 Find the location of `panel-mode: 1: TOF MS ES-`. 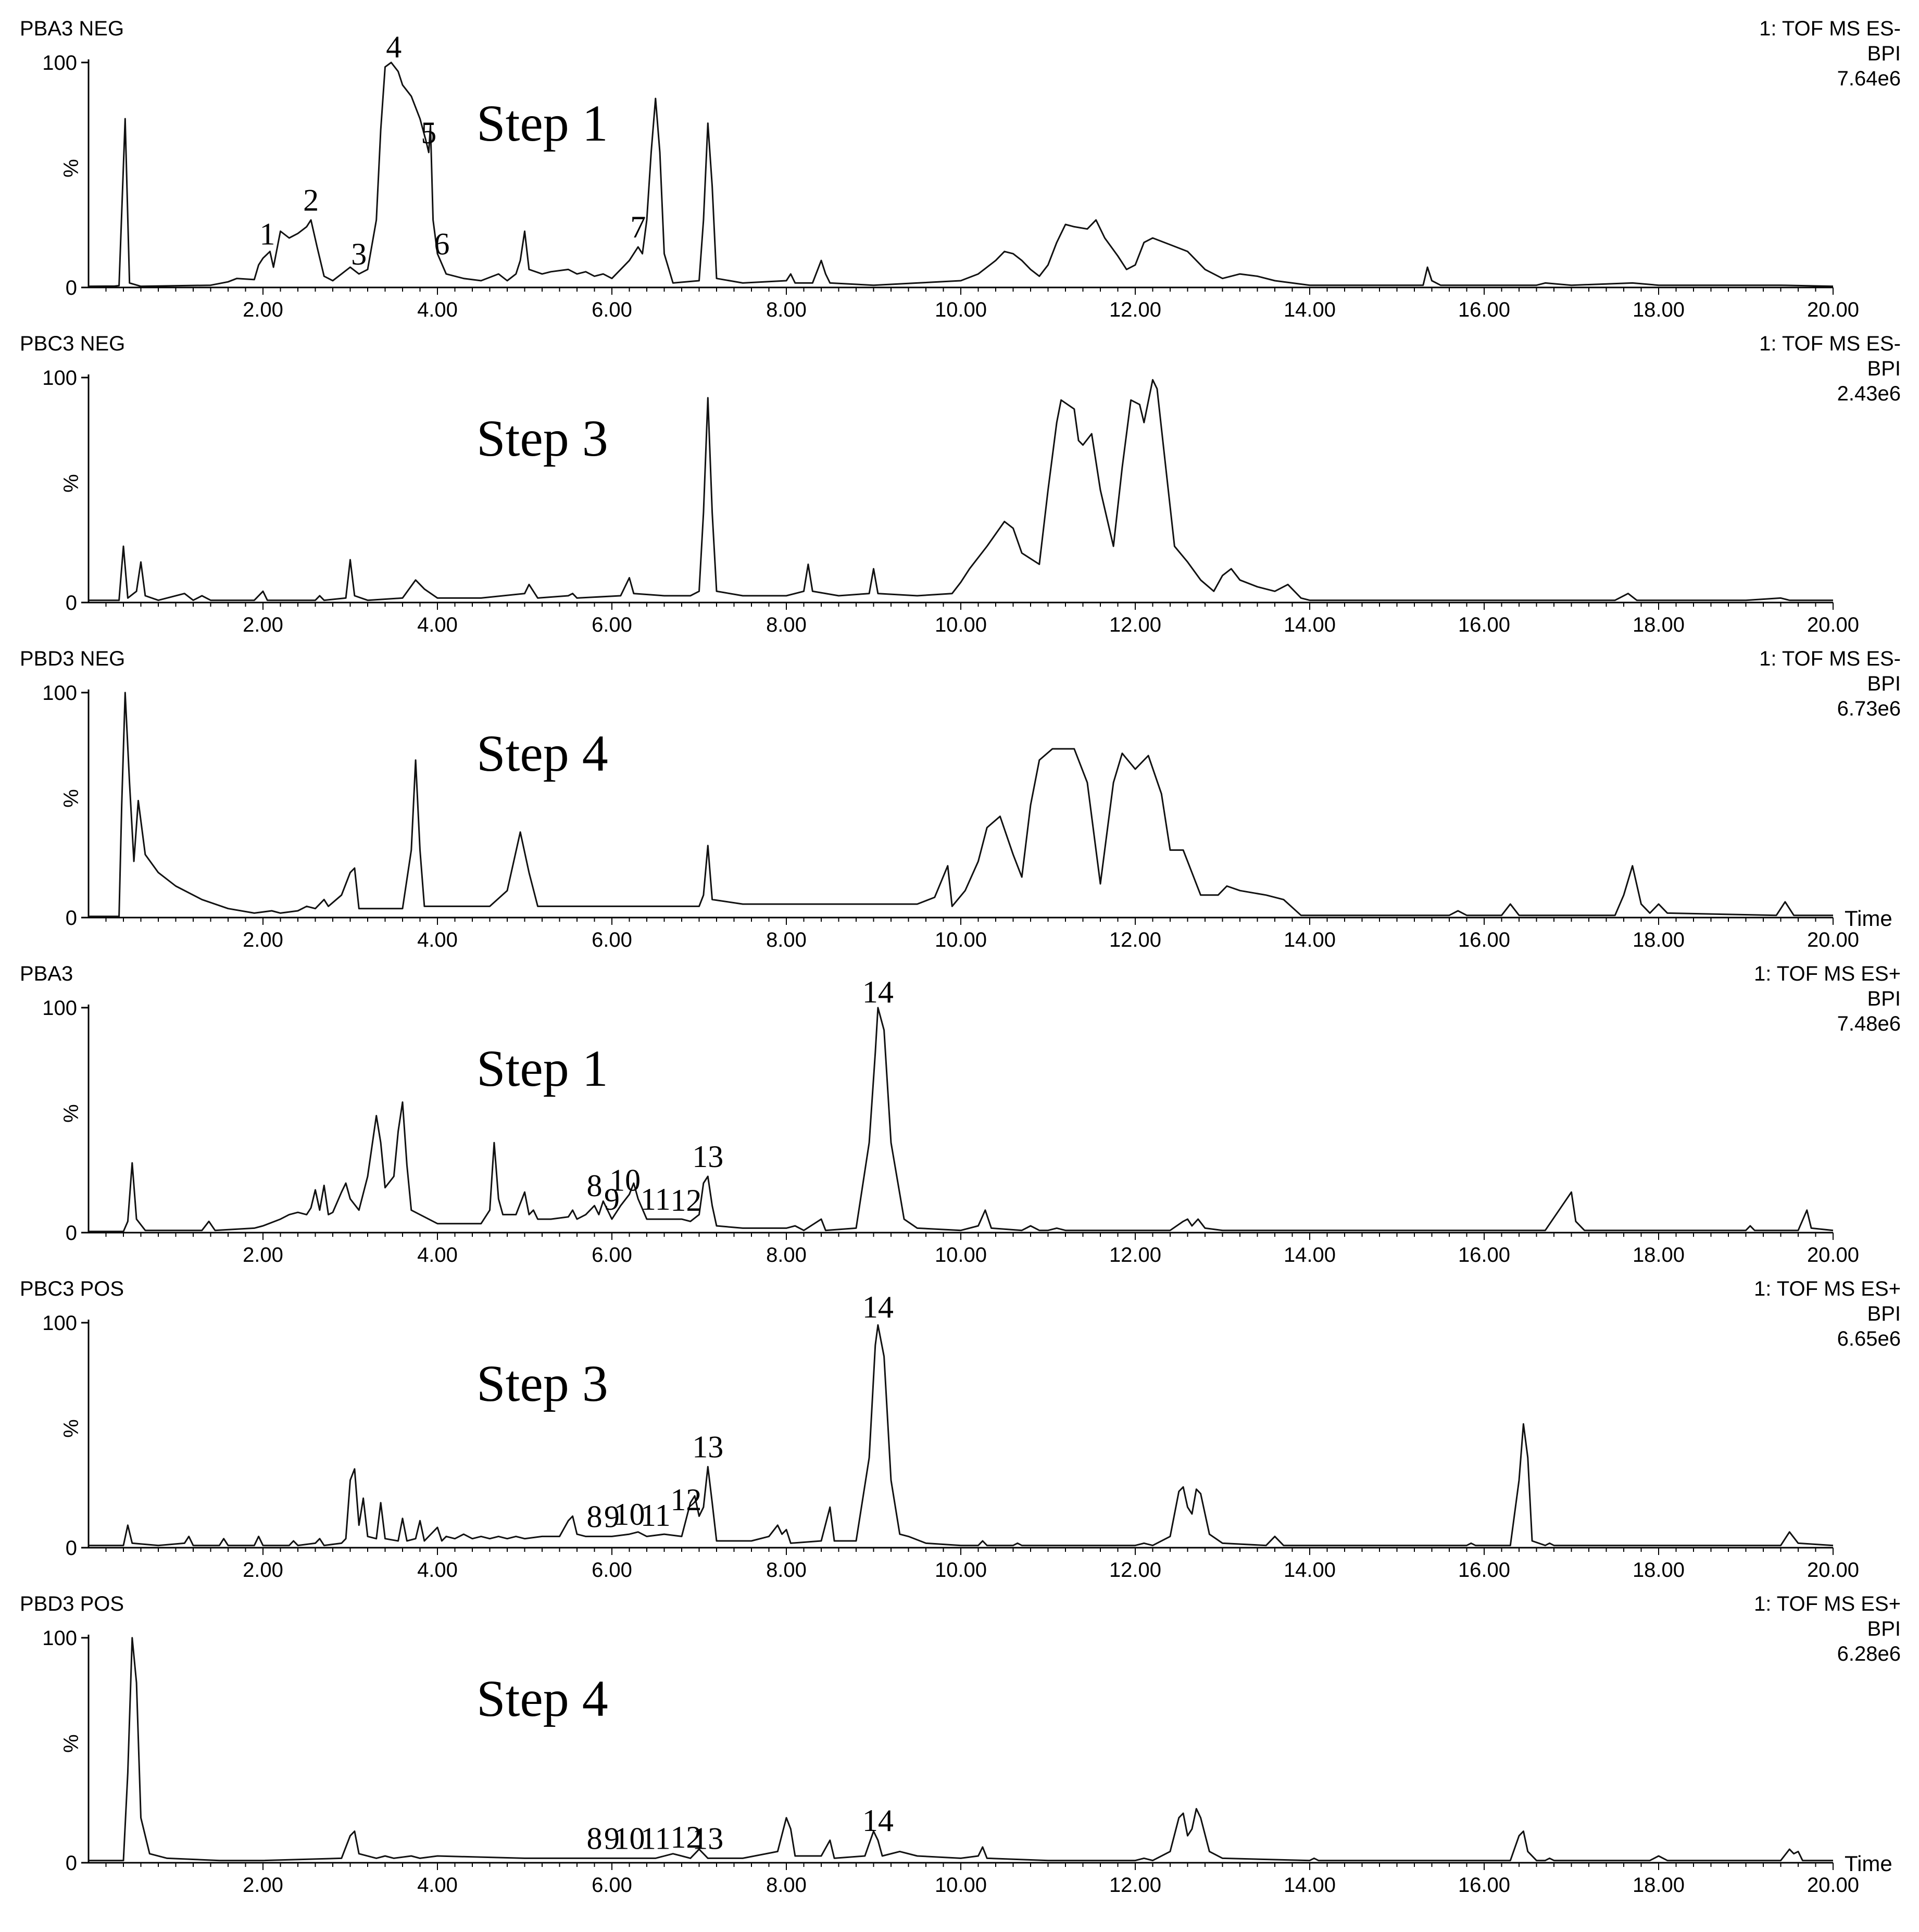

panel-mode: 1: TOF MS ES- is located at coordinates (1830, 344).